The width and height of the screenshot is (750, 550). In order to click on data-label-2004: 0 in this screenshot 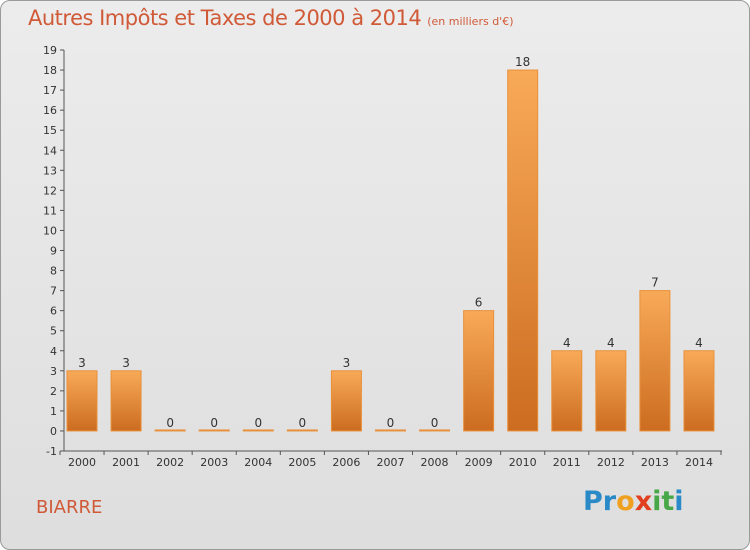, I will do `click(258, 423)`.